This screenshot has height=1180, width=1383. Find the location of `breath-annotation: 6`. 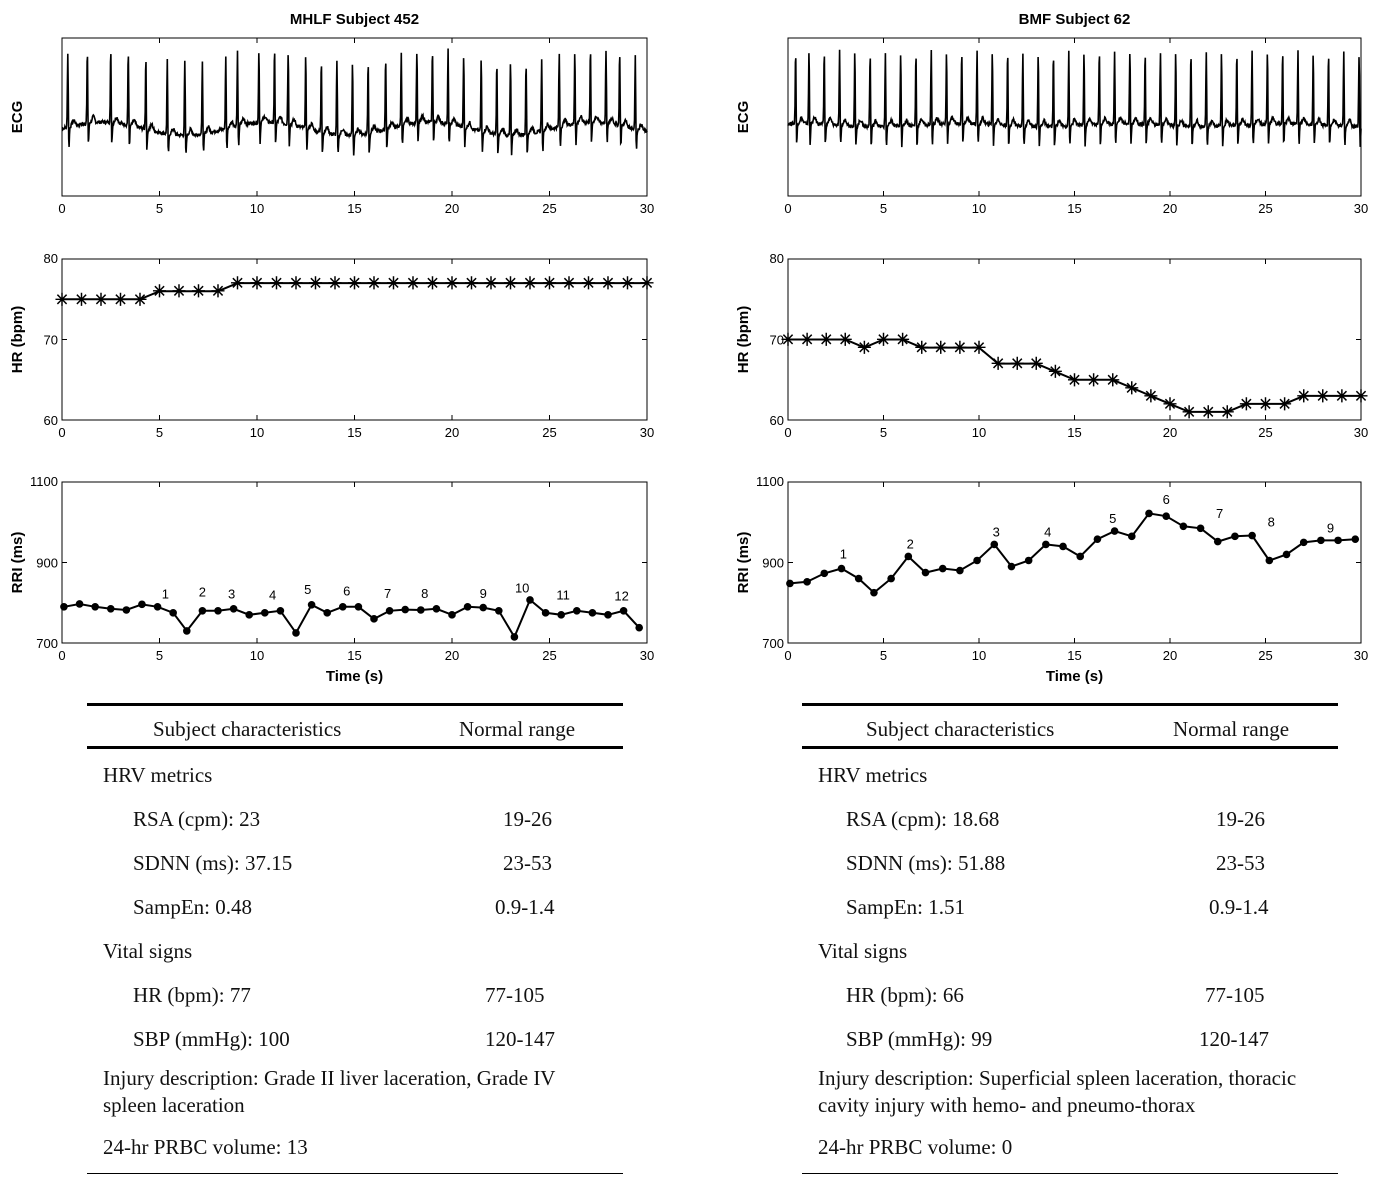

breath-annotation: 6 is located at coordinates (346, 591).